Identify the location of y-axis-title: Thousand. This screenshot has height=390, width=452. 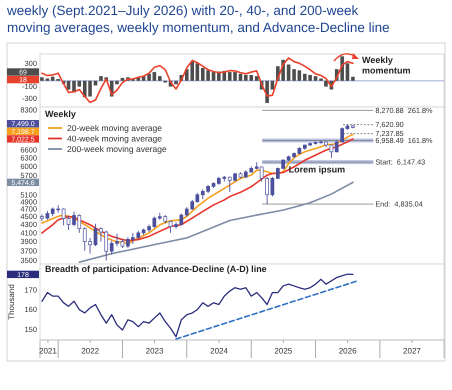
(11, 302).